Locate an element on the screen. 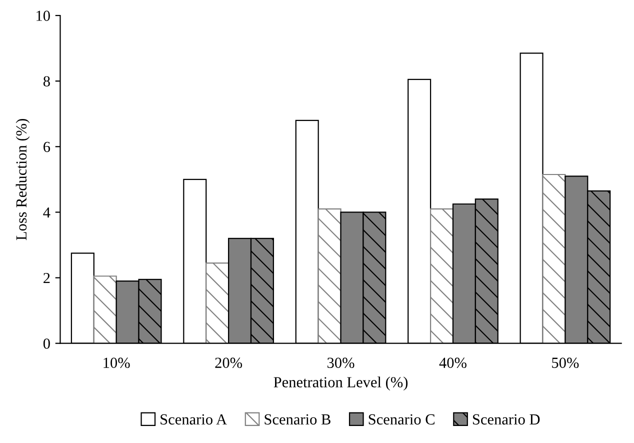 The image size is (634, 443). legend-label: Scenario B is located at coordinates (297, 419).